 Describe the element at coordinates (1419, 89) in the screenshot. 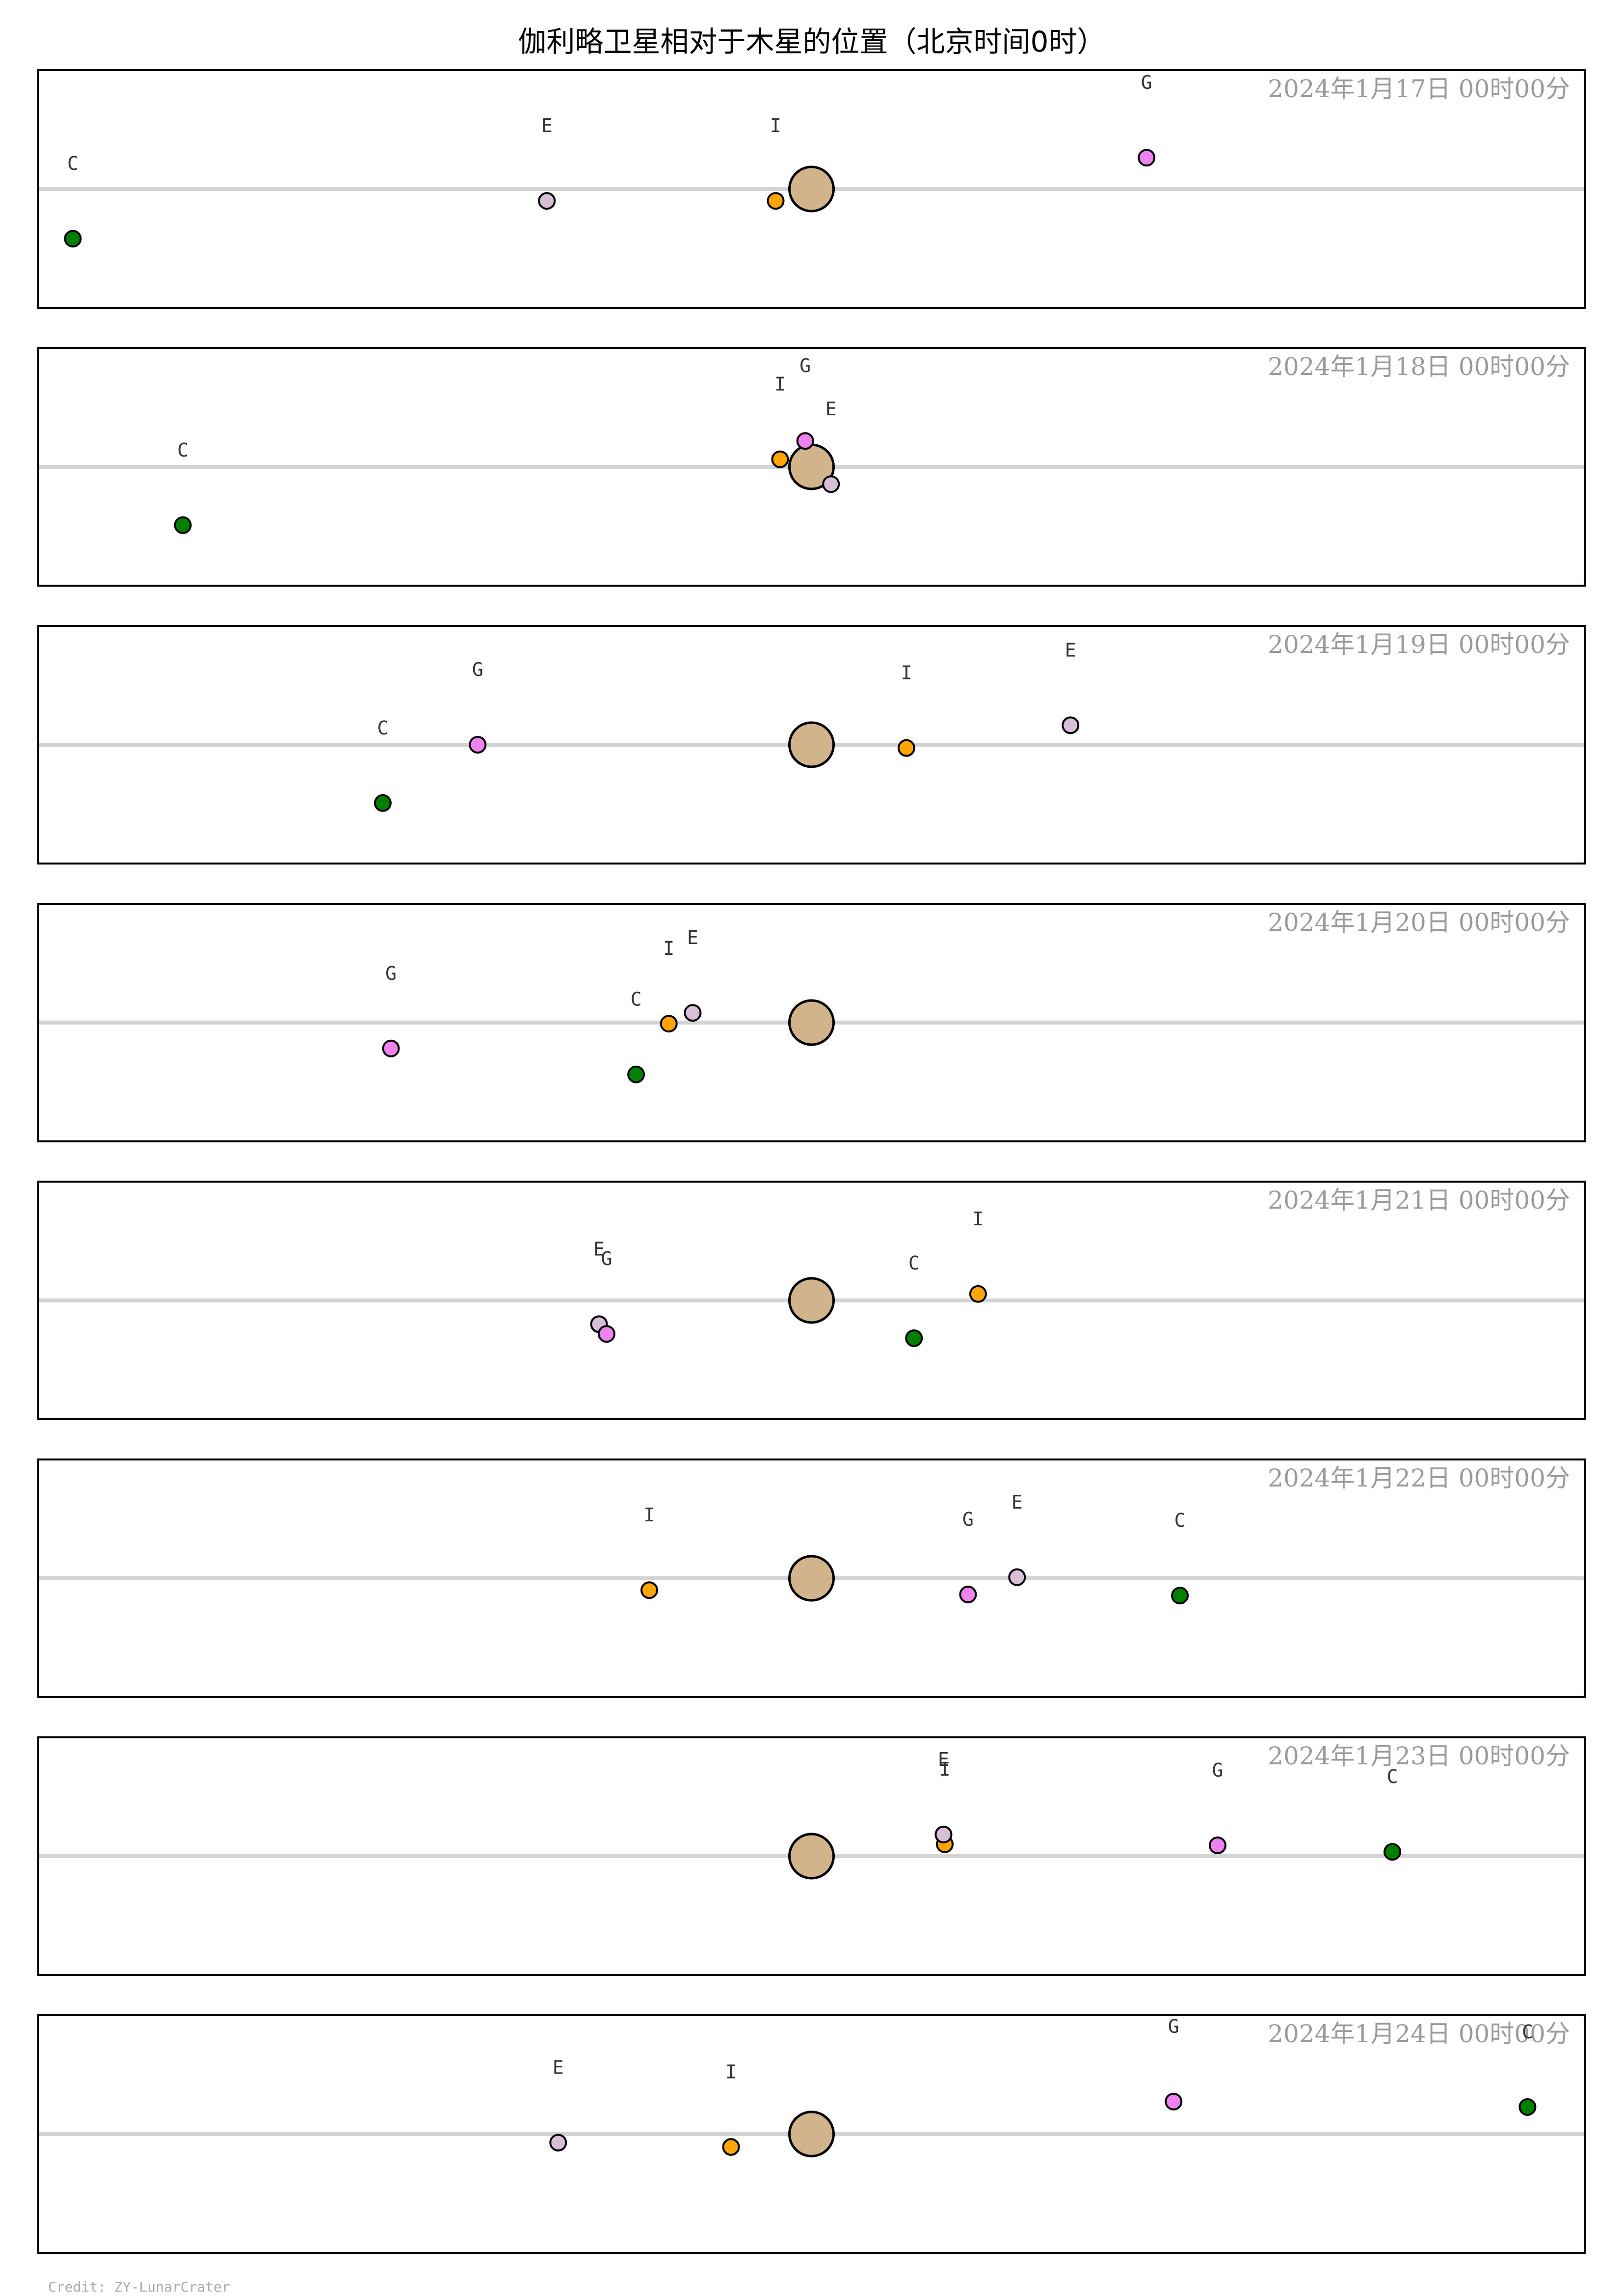

I see `panel-date-label: 2024年1月17日 00时00分` at that location.